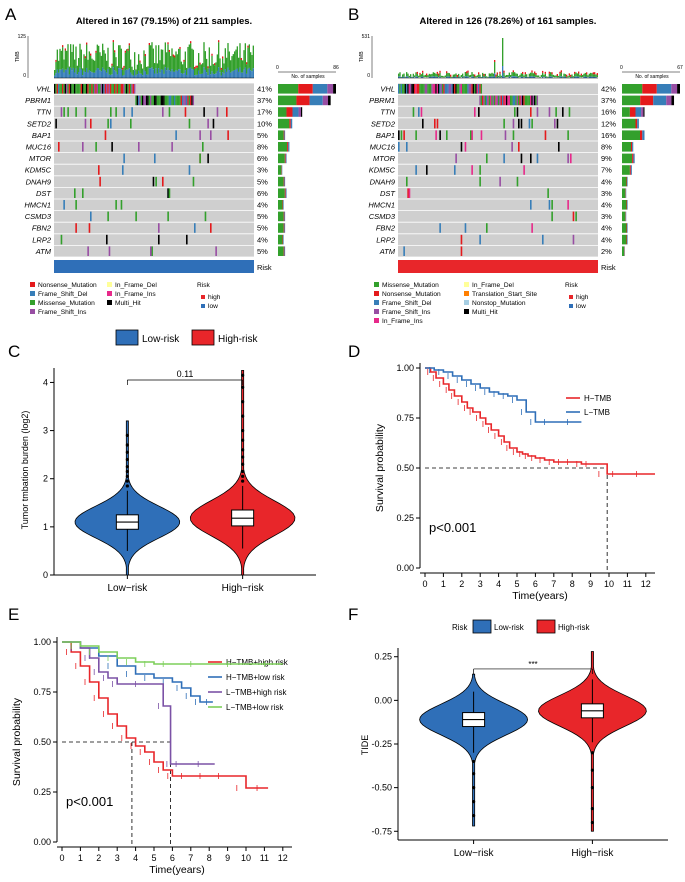 The width and height of the screenshot is (685, 882). Describe the element at coordinates (597, 412) in the screenshot. I see `legend-label: L−TMB` at that location.